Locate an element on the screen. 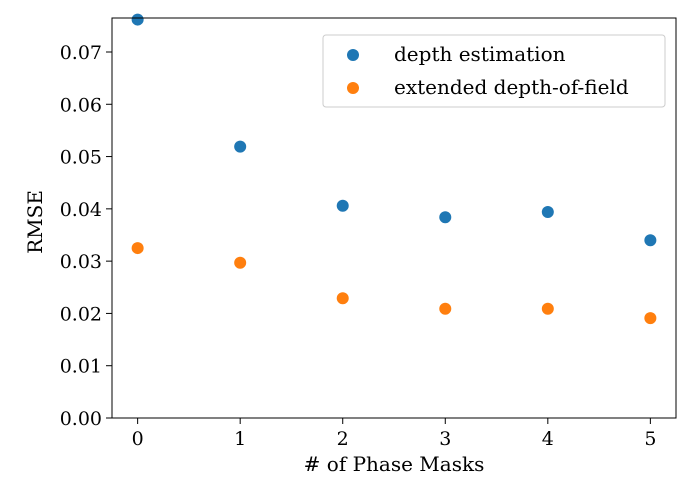 This screenshot has height=500, width=700. x-axis-label: # of Phase Masks is located at coordinates (394, 464).